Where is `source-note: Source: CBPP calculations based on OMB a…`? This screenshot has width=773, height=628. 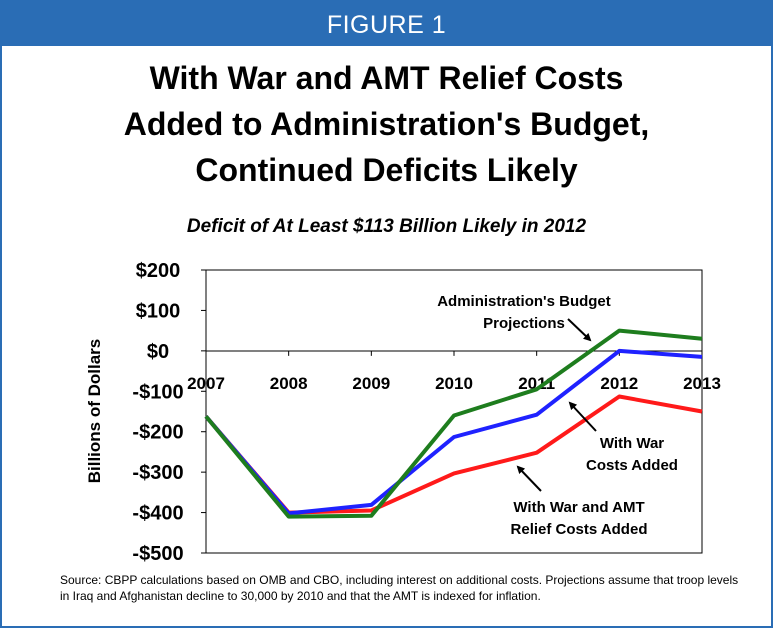
source-note: Source: CBPP calculations based on OMB a… is located at coordinates (399, 588).